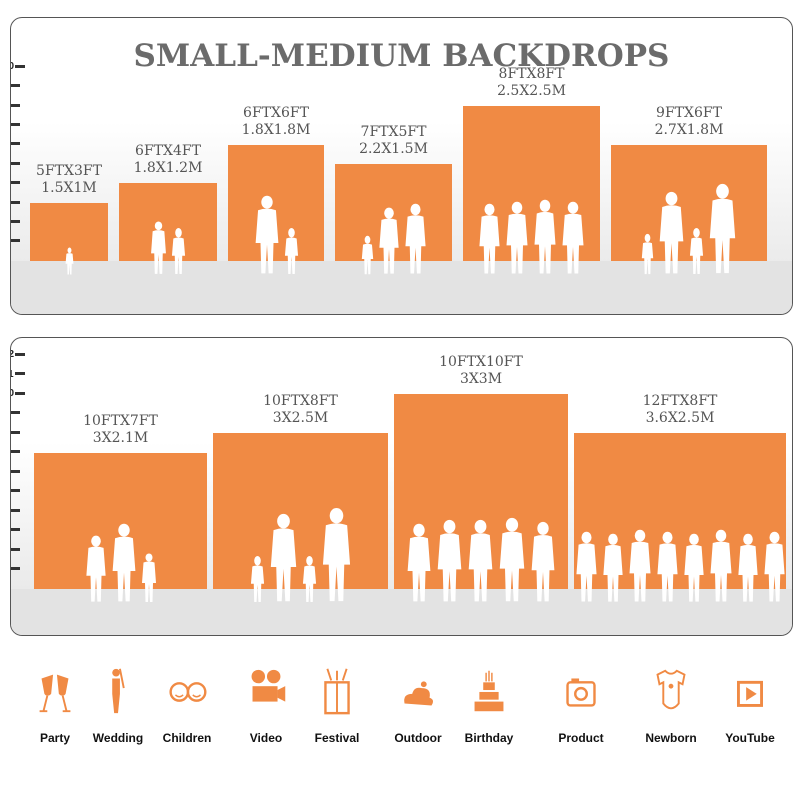 This screenshot has height=800, width=800. Describe the element at coordinates (187, 705) in the screenshot. I see `use-children: Children` at that location.